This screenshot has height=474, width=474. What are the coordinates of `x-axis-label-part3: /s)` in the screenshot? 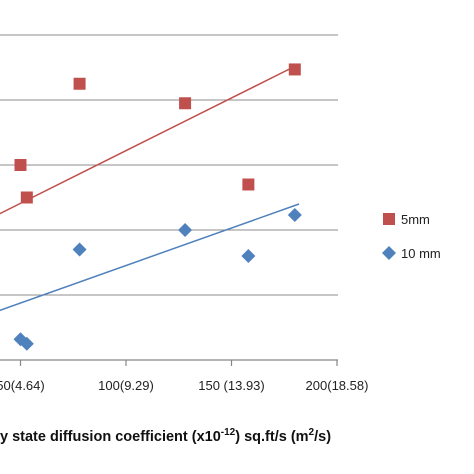 It's located at (322, 437).